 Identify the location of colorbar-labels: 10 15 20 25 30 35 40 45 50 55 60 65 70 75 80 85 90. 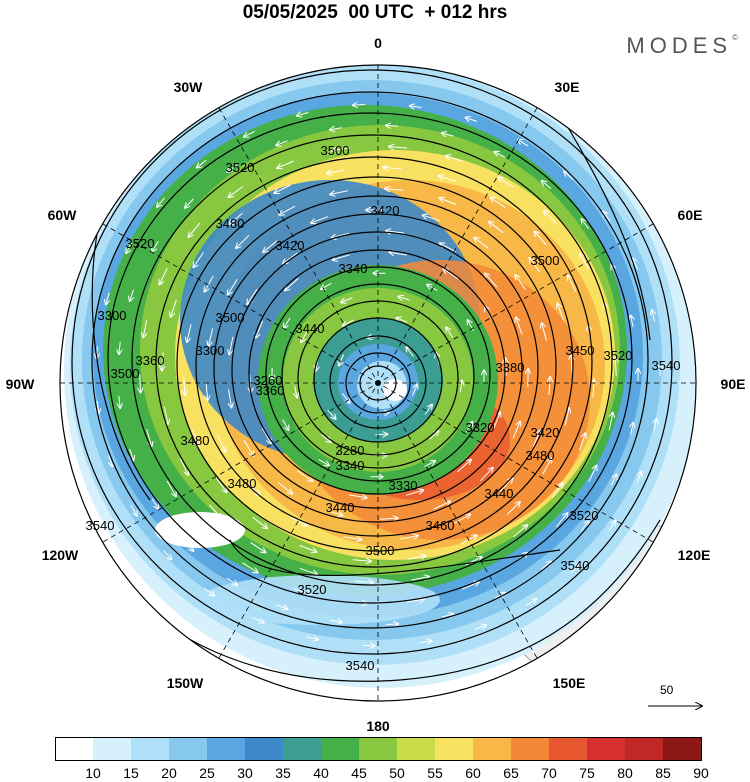
(382, 773).